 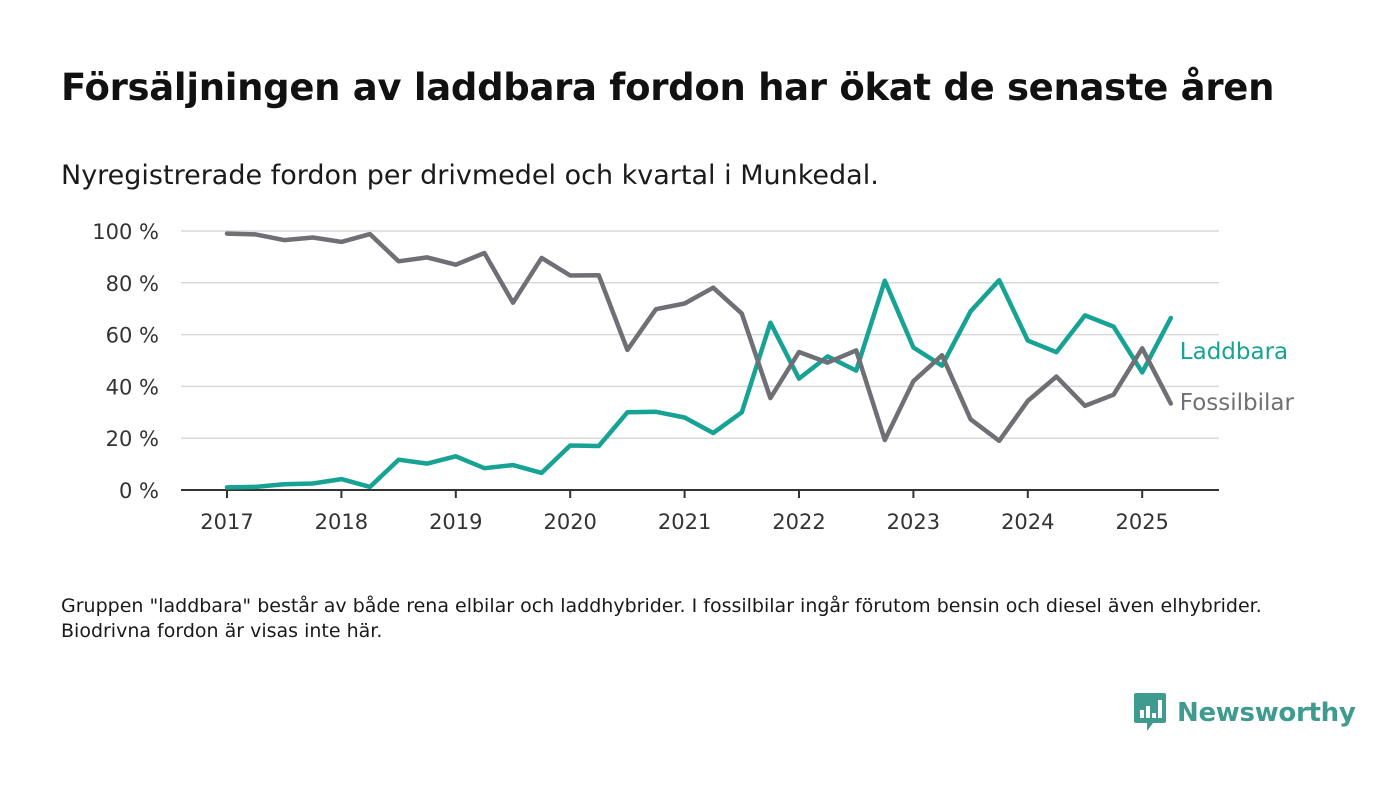 I want to click on series-labels: Laddbara Fossilbilar, so click(x=1237, y=377).